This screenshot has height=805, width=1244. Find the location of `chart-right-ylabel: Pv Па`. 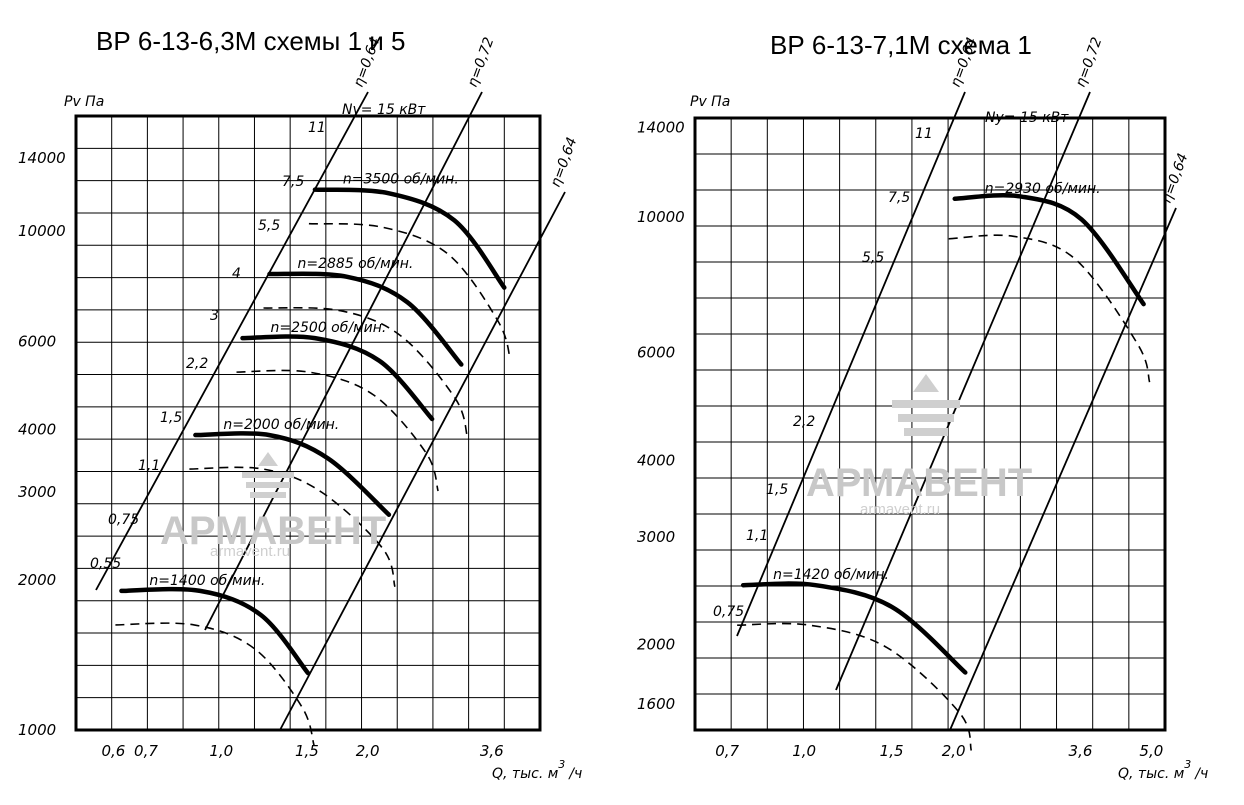

chart-right-ylabel: Pv Па is located at coordinates (710, 102).